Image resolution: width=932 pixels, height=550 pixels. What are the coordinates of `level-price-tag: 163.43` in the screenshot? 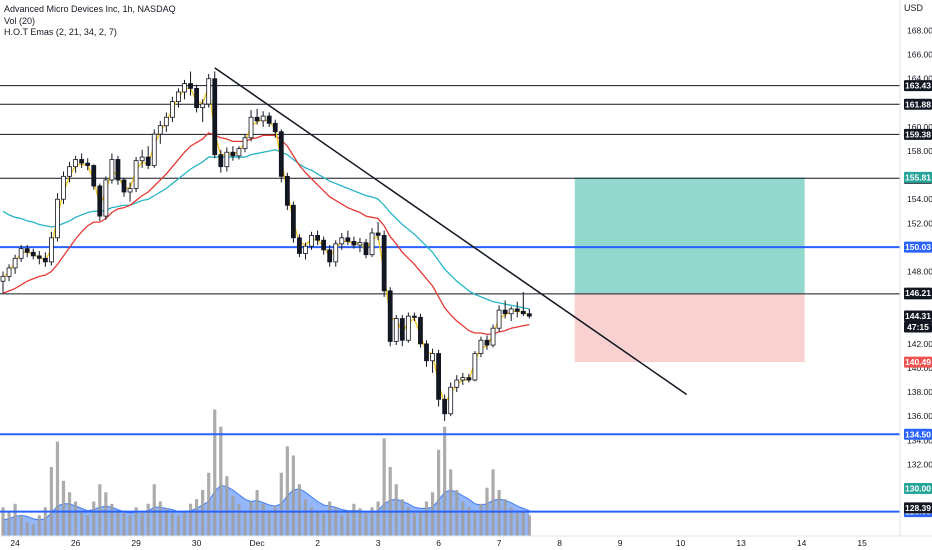 It's located at (918, 86).